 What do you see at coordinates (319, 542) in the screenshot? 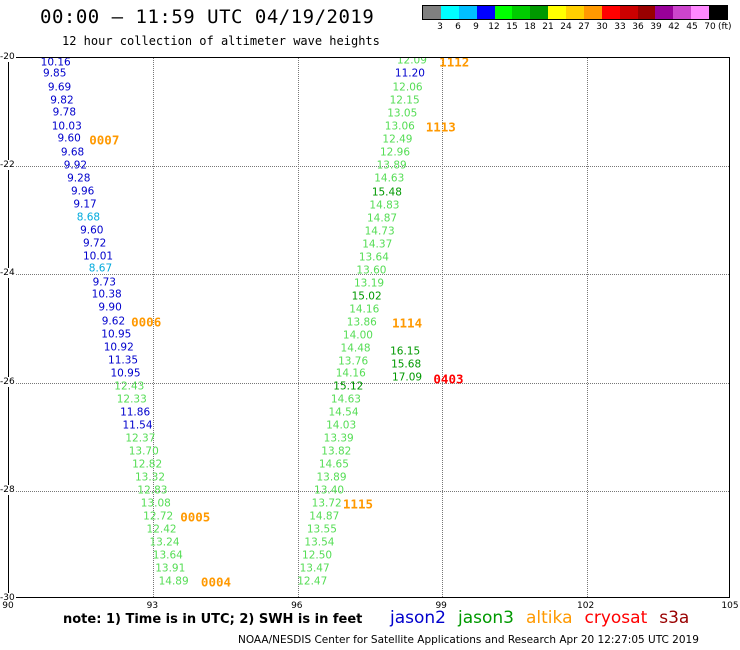
I see `wave-height-value: 13.54` at bounding box center [319, 542].